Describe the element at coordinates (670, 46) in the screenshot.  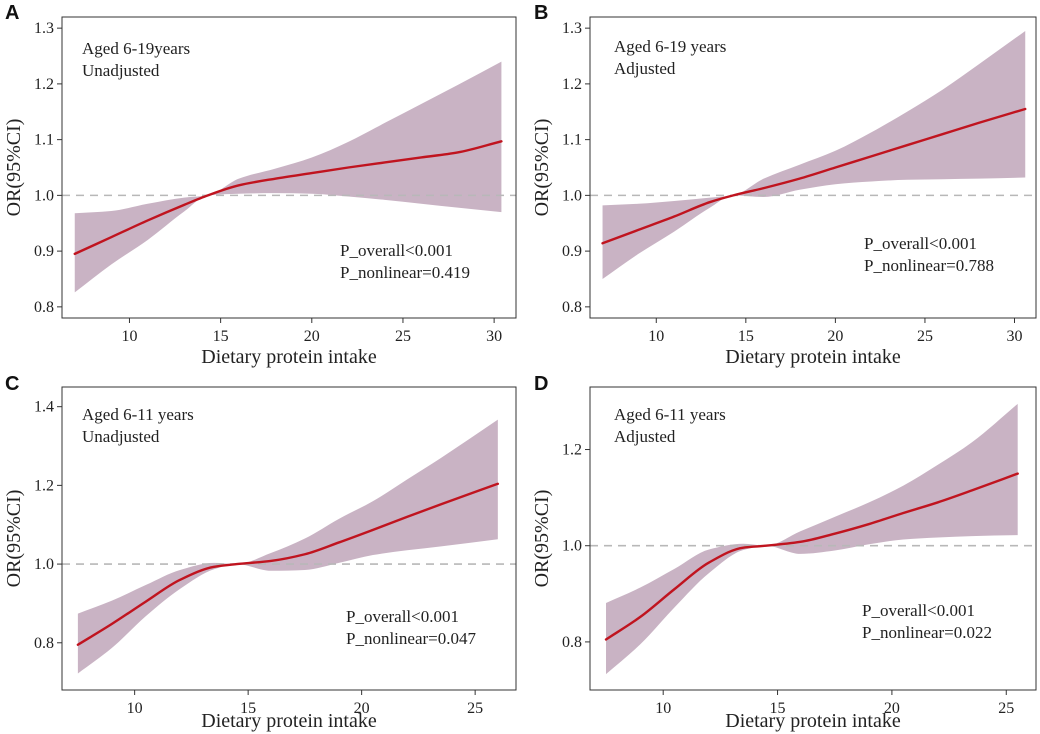
I see `annotation-line: Aged 6-19 years` at that location.